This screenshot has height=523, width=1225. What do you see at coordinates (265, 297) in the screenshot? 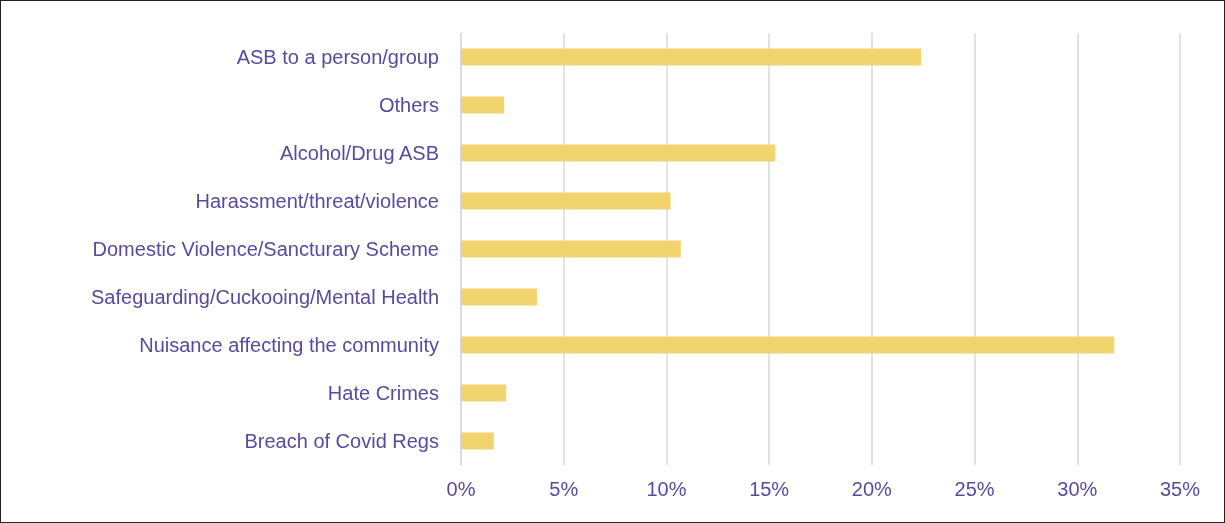
I see `y-tick-label: Safeguarding/Cuckooing/Mental Health` at bounding box center [265, 297].